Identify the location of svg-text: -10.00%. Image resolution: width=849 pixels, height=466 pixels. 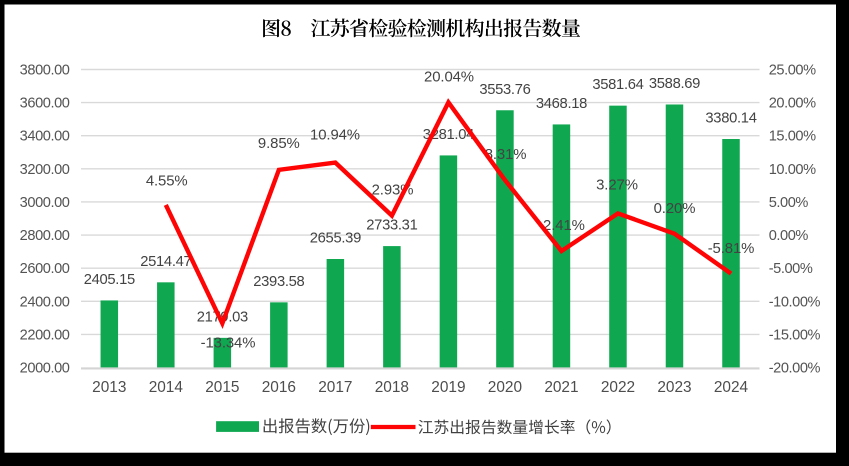
(795, 302).